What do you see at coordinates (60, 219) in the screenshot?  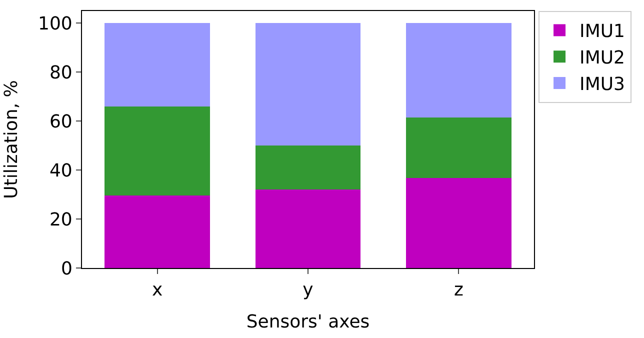 I see `y-tick-label: 20` at bounding box center [60, 219].